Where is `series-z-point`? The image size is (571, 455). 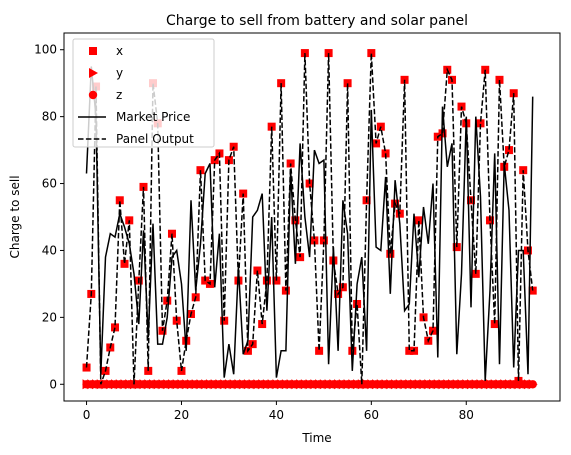 series-z-point is located at coordinates (532, 384).